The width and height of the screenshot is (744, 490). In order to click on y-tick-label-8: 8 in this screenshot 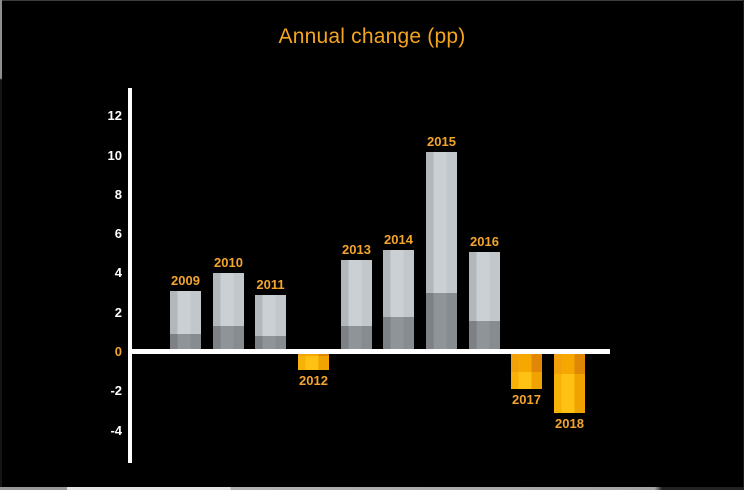, I will do `click(118, 194)`.